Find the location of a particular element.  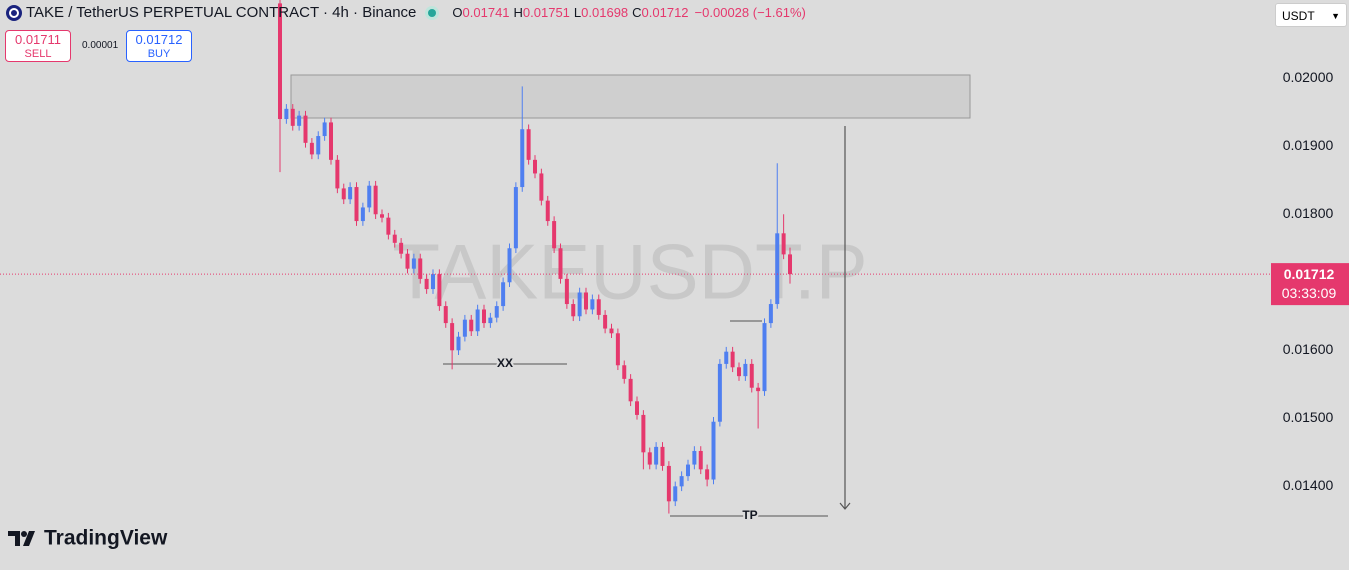

buy-button: 0.01712 BUY is located at coordinates (159, 46).